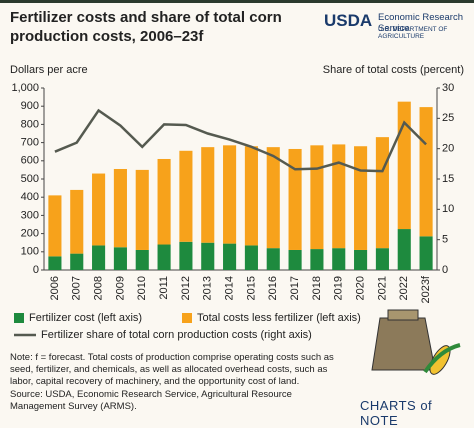 The height and width of the screenshot is (428, 474). I want to click on x-tick-label: 2022, so click(404, 288).